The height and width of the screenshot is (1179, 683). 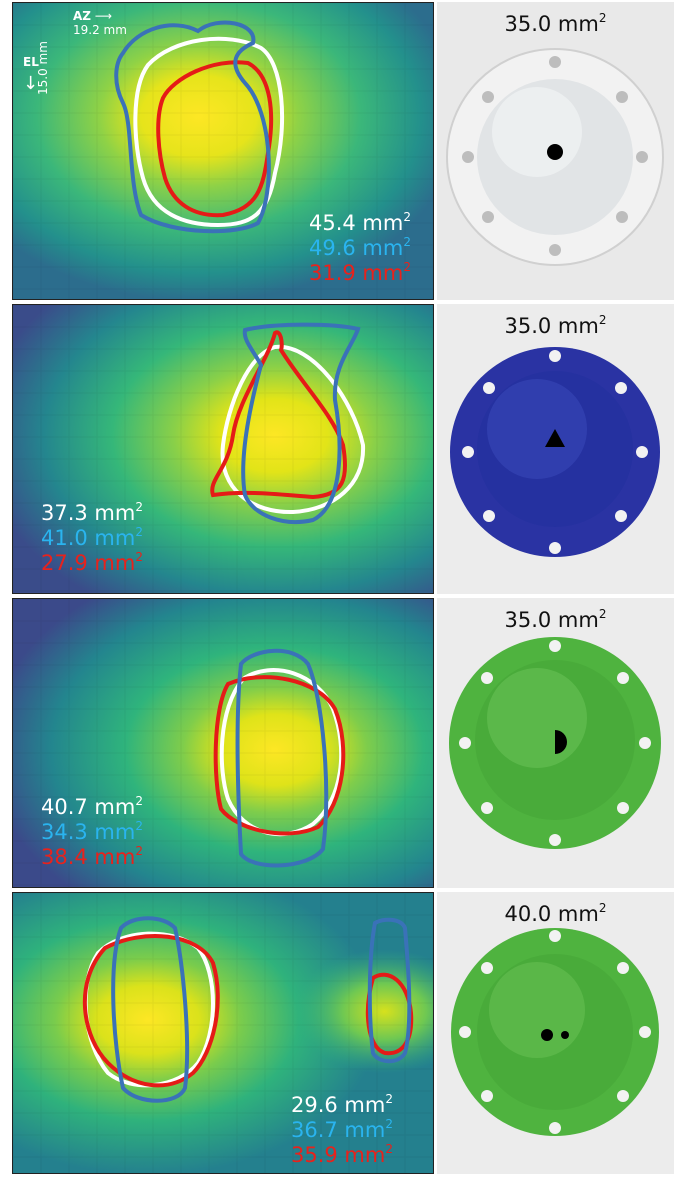 I want to click on area-white: 40.7 mm2, so click(x=92, y=806).